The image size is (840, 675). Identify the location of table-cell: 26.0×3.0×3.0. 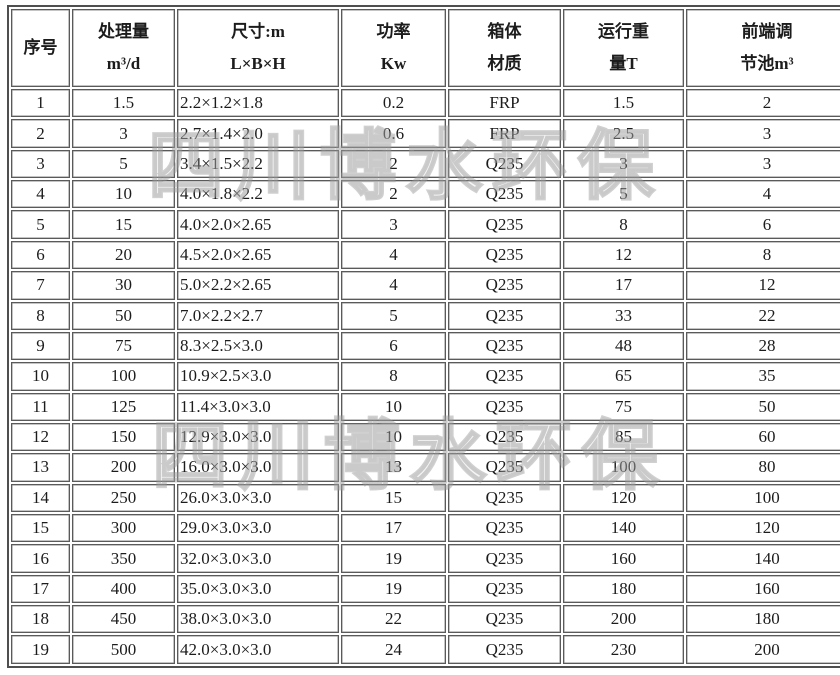
(258, 498).